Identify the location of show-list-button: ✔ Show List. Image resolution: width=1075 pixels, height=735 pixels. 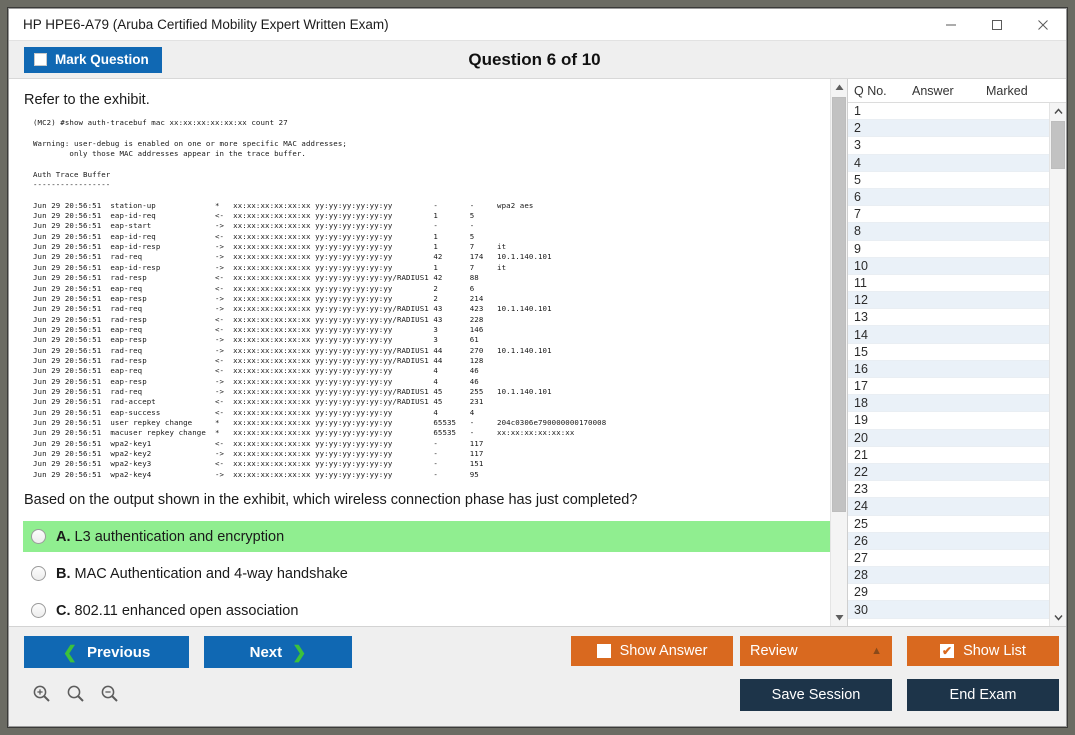
(983, 651).